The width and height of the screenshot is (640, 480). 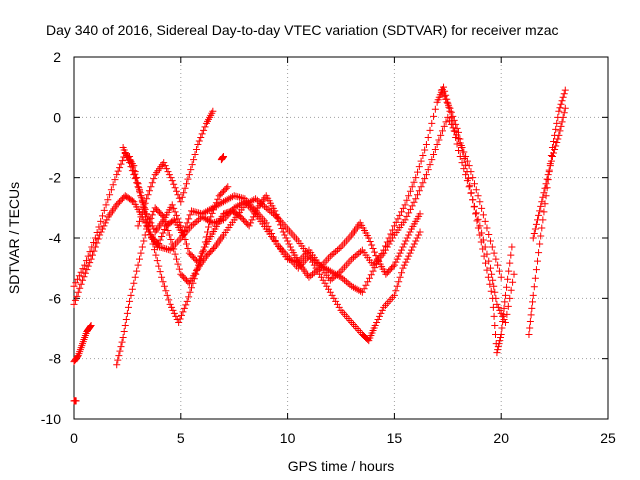 I want to click on series-track-i, so click(x=547, y=212).